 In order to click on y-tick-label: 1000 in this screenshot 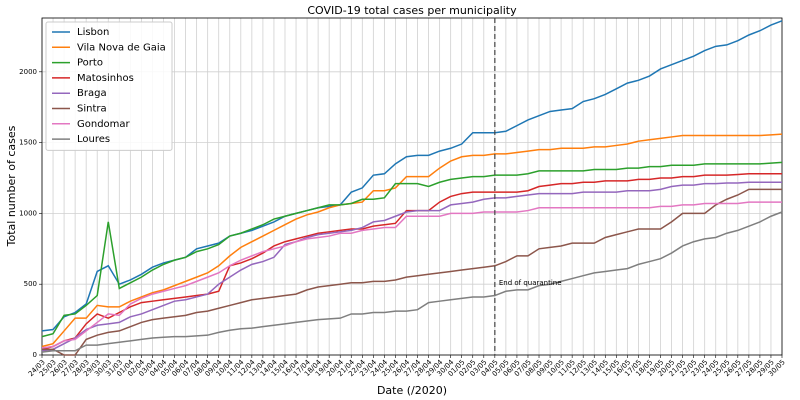, I will do `click(28, 213)`.